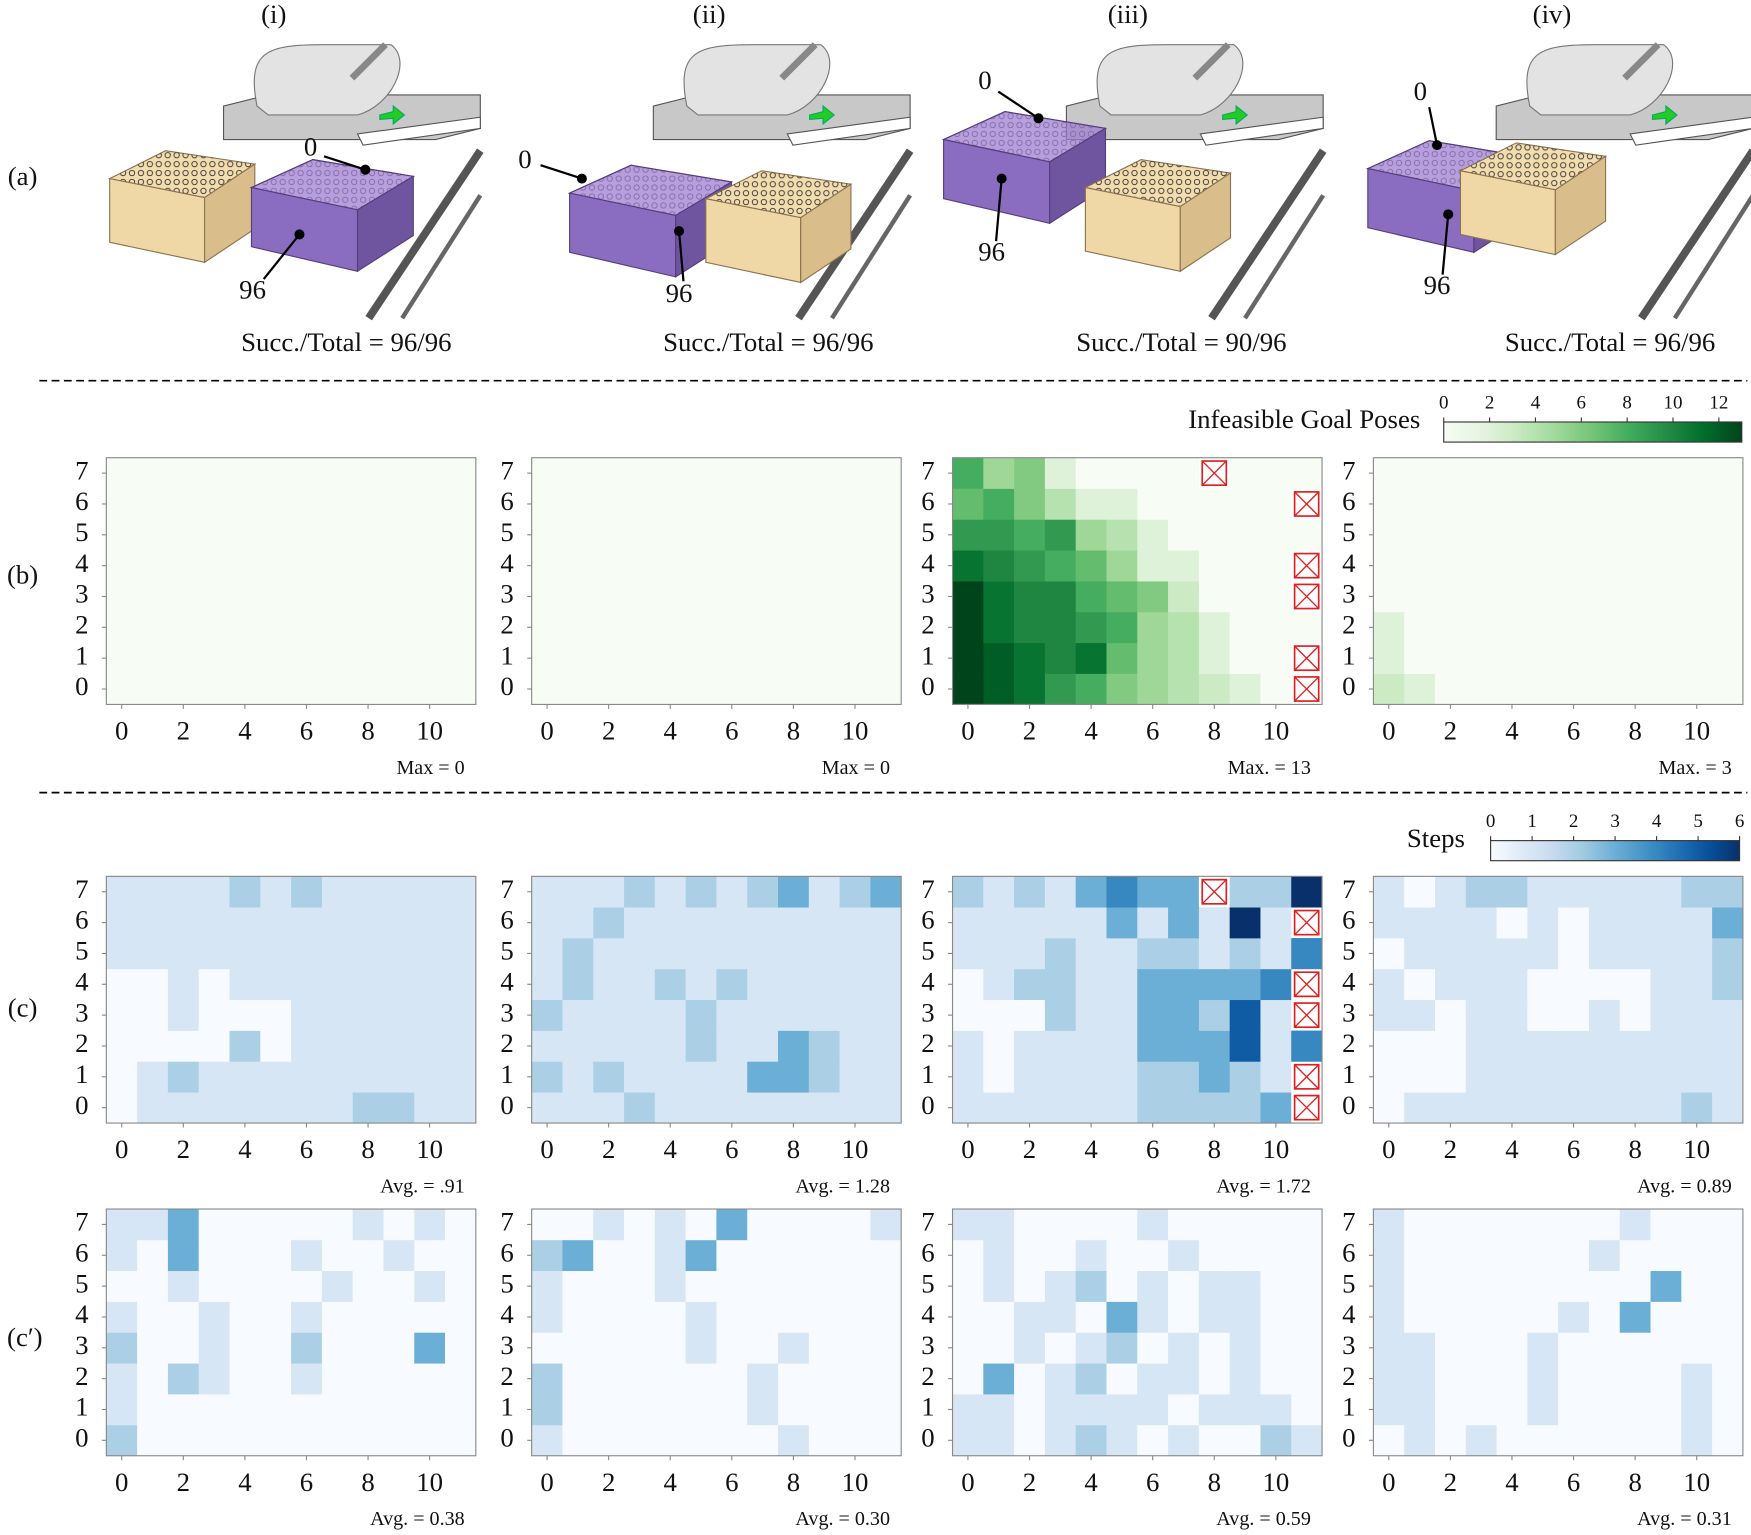 The image size is (1751, 1535). Describe the element at coordinates (81, 1012) in the screenshot. I see `y-tick-label: 3` at that location.